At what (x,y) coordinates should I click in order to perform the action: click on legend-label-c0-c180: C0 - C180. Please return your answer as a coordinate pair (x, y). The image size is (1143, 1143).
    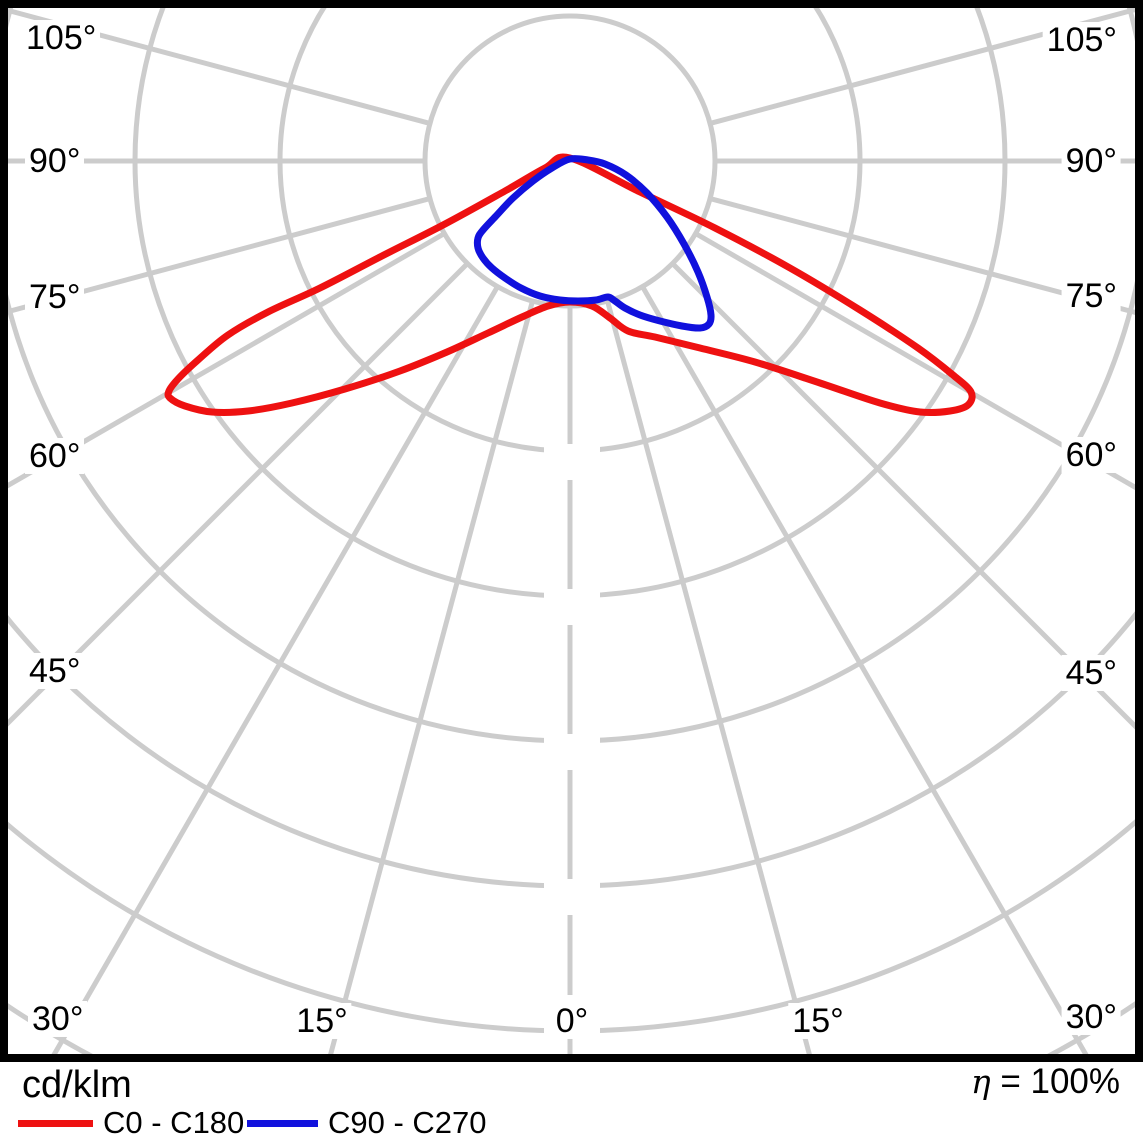
    Looking at the image, I should click on (174, 1122).